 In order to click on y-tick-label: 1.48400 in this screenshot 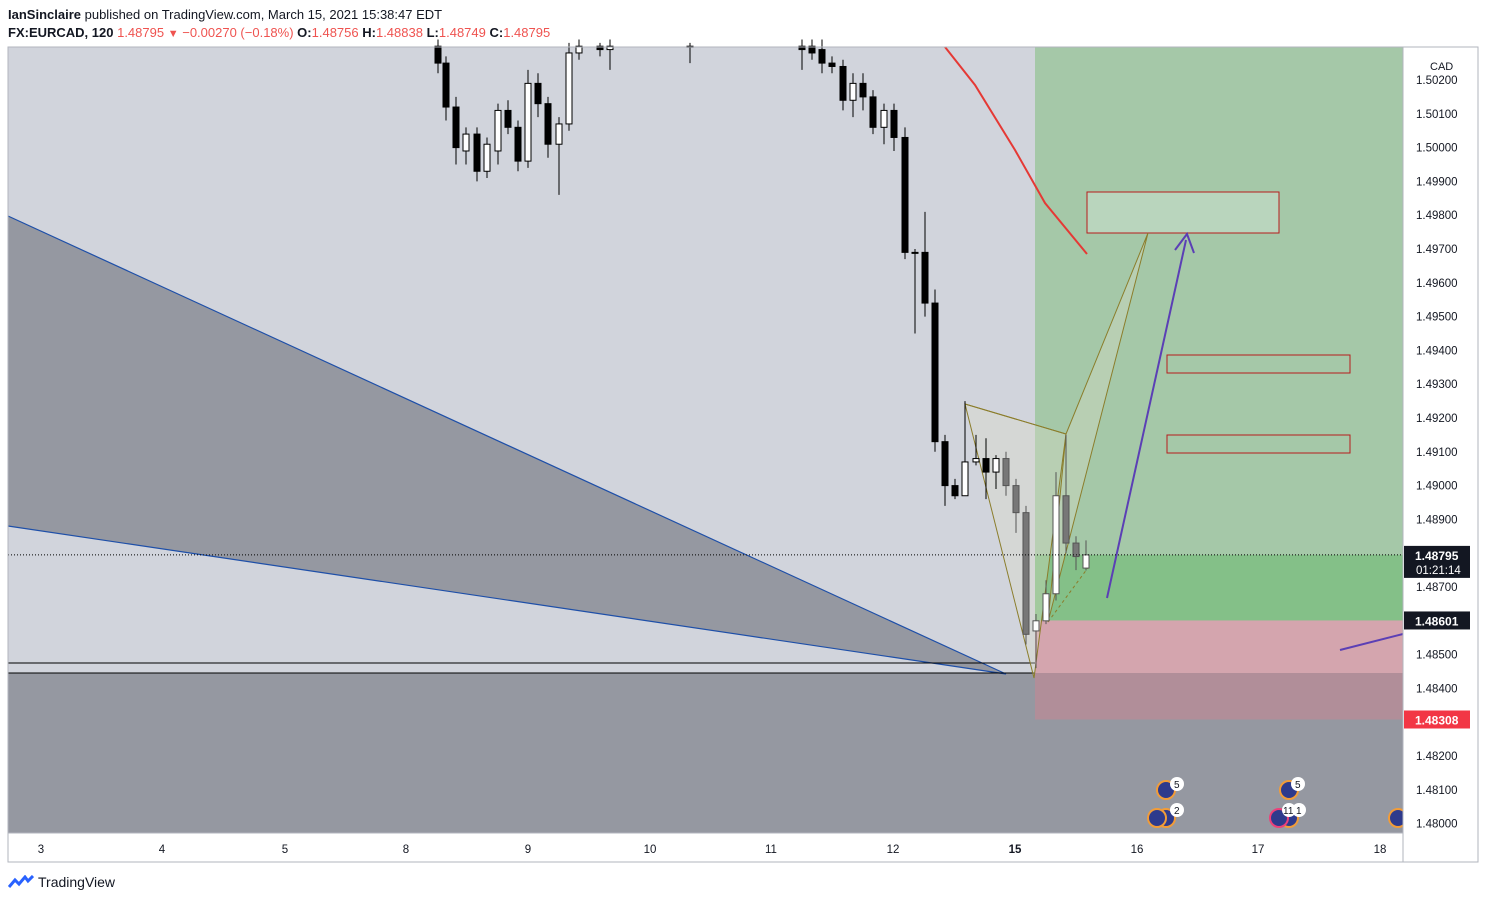, I will do `click(1437, 689)`.